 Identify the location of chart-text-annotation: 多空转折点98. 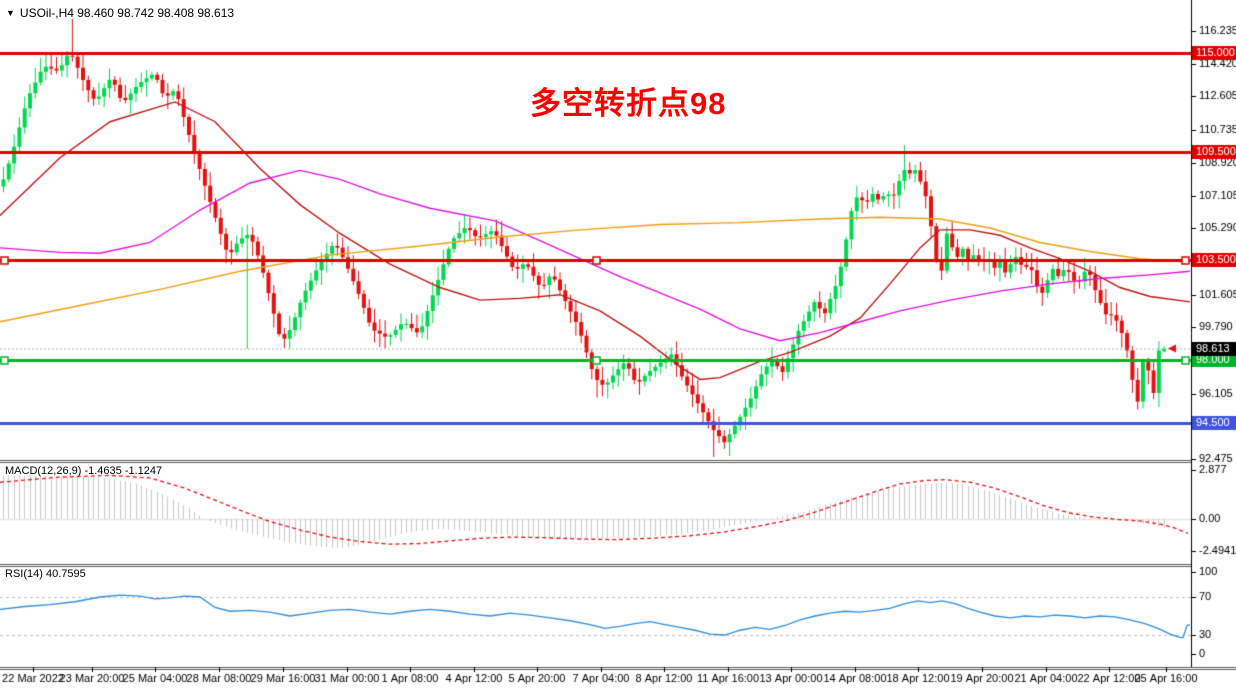
(628, 103).